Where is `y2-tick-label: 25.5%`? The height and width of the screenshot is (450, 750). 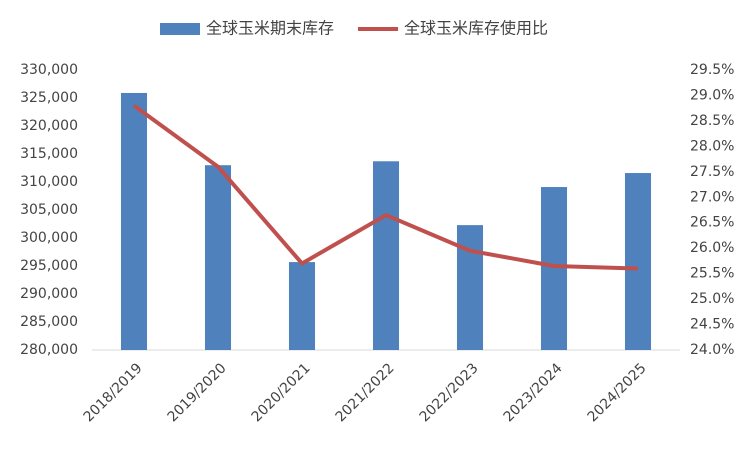
y2-tick-label: 25.5% is located at coordinates (712, 274).